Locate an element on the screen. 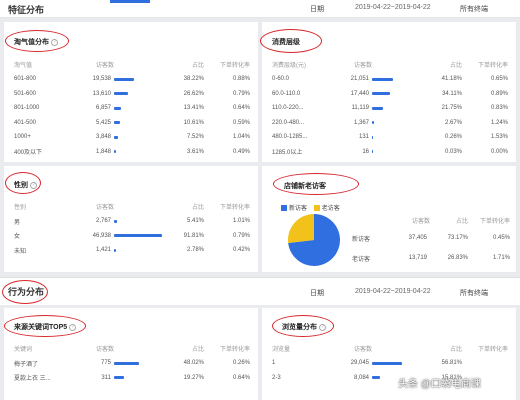 The width and height of the screenshot is (520, 400). table-row: 1285.0以上 16 0.03% 0.00% is located at coordinates (390, 152).